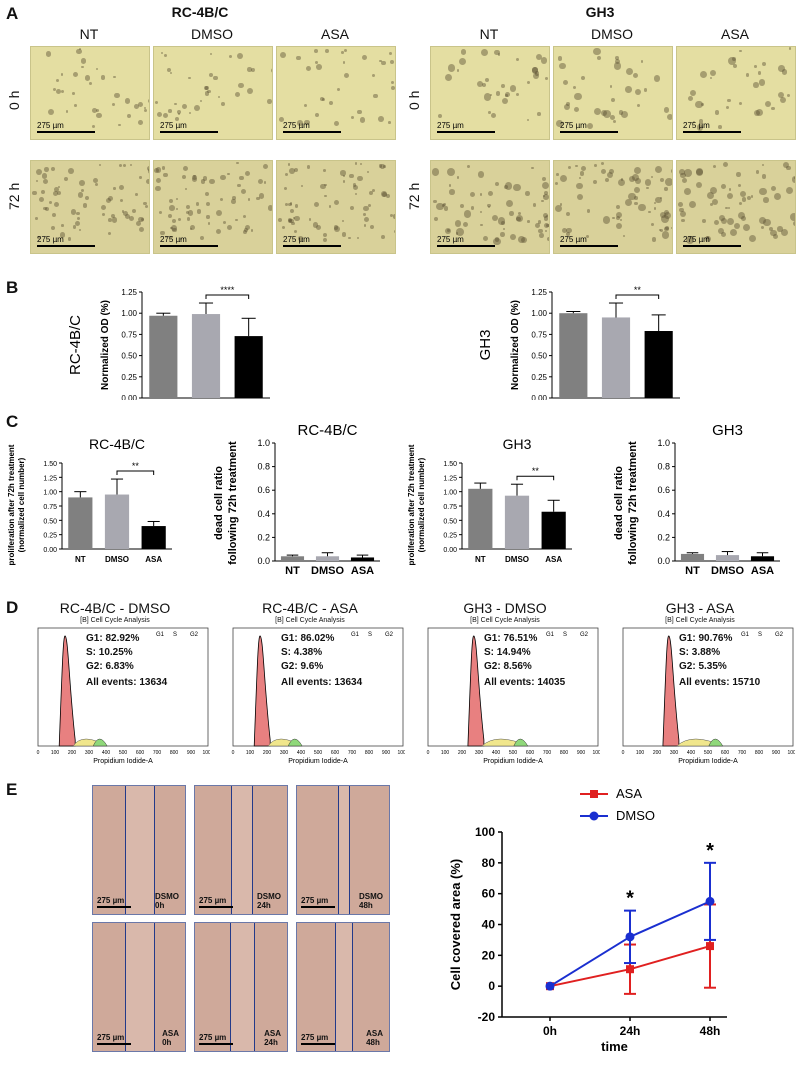 This screenshot has height=1070, width=800. What do you see at coordinates (710, 901) in the screenshot?
I see `marker-dmso` at bounding box center [710, 901].